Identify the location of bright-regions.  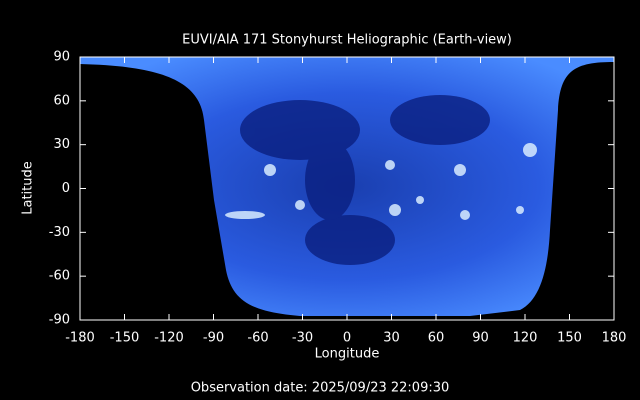
(381, 181).